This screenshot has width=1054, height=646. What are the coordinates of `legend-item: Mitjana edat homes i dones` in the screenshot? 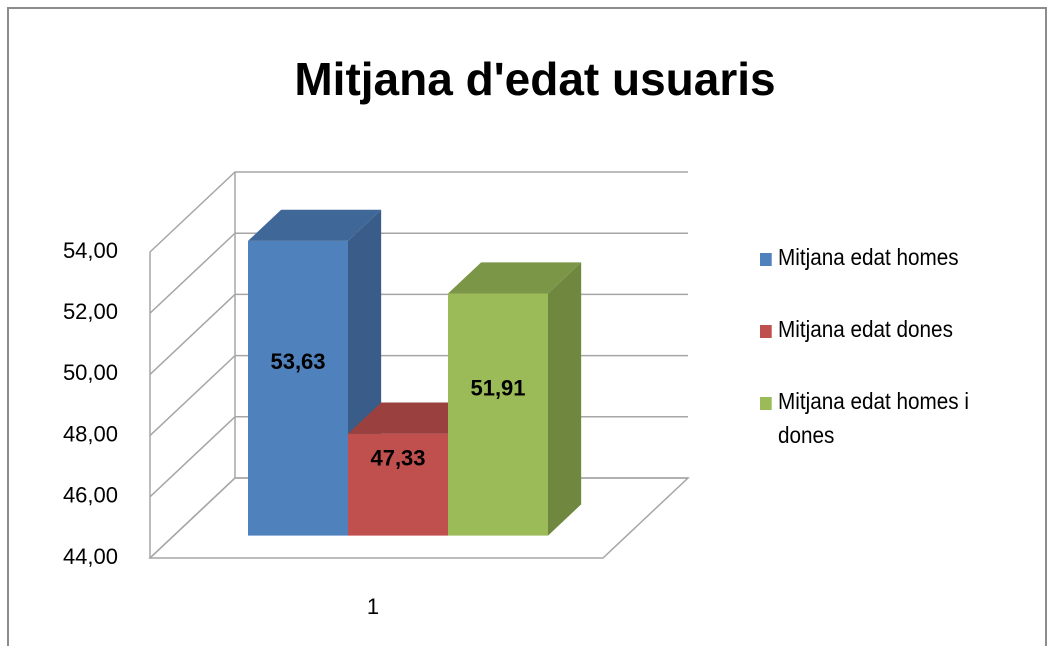 It's located at (890, 418).